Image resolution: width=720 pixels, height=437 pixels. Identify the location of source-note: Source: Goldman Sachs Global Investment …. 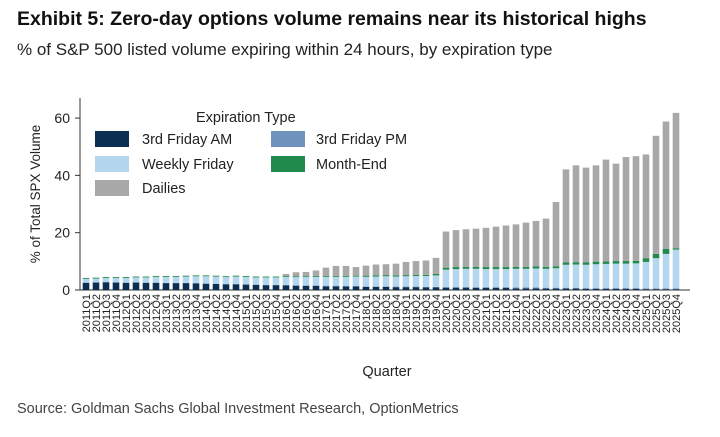
(238, 409).